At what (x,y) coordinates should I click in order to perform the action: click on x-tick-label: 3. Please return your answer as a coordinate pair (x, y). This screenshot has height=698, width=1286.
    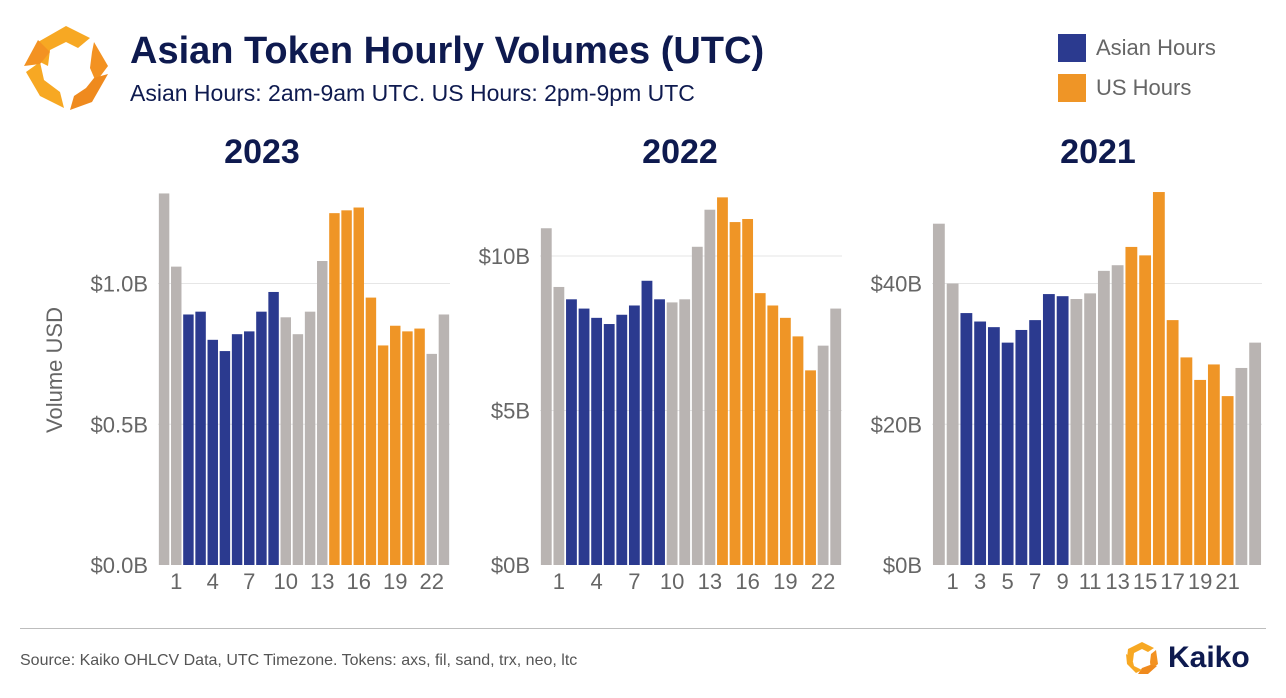
    Looking at the image, I should click on (980, 581).